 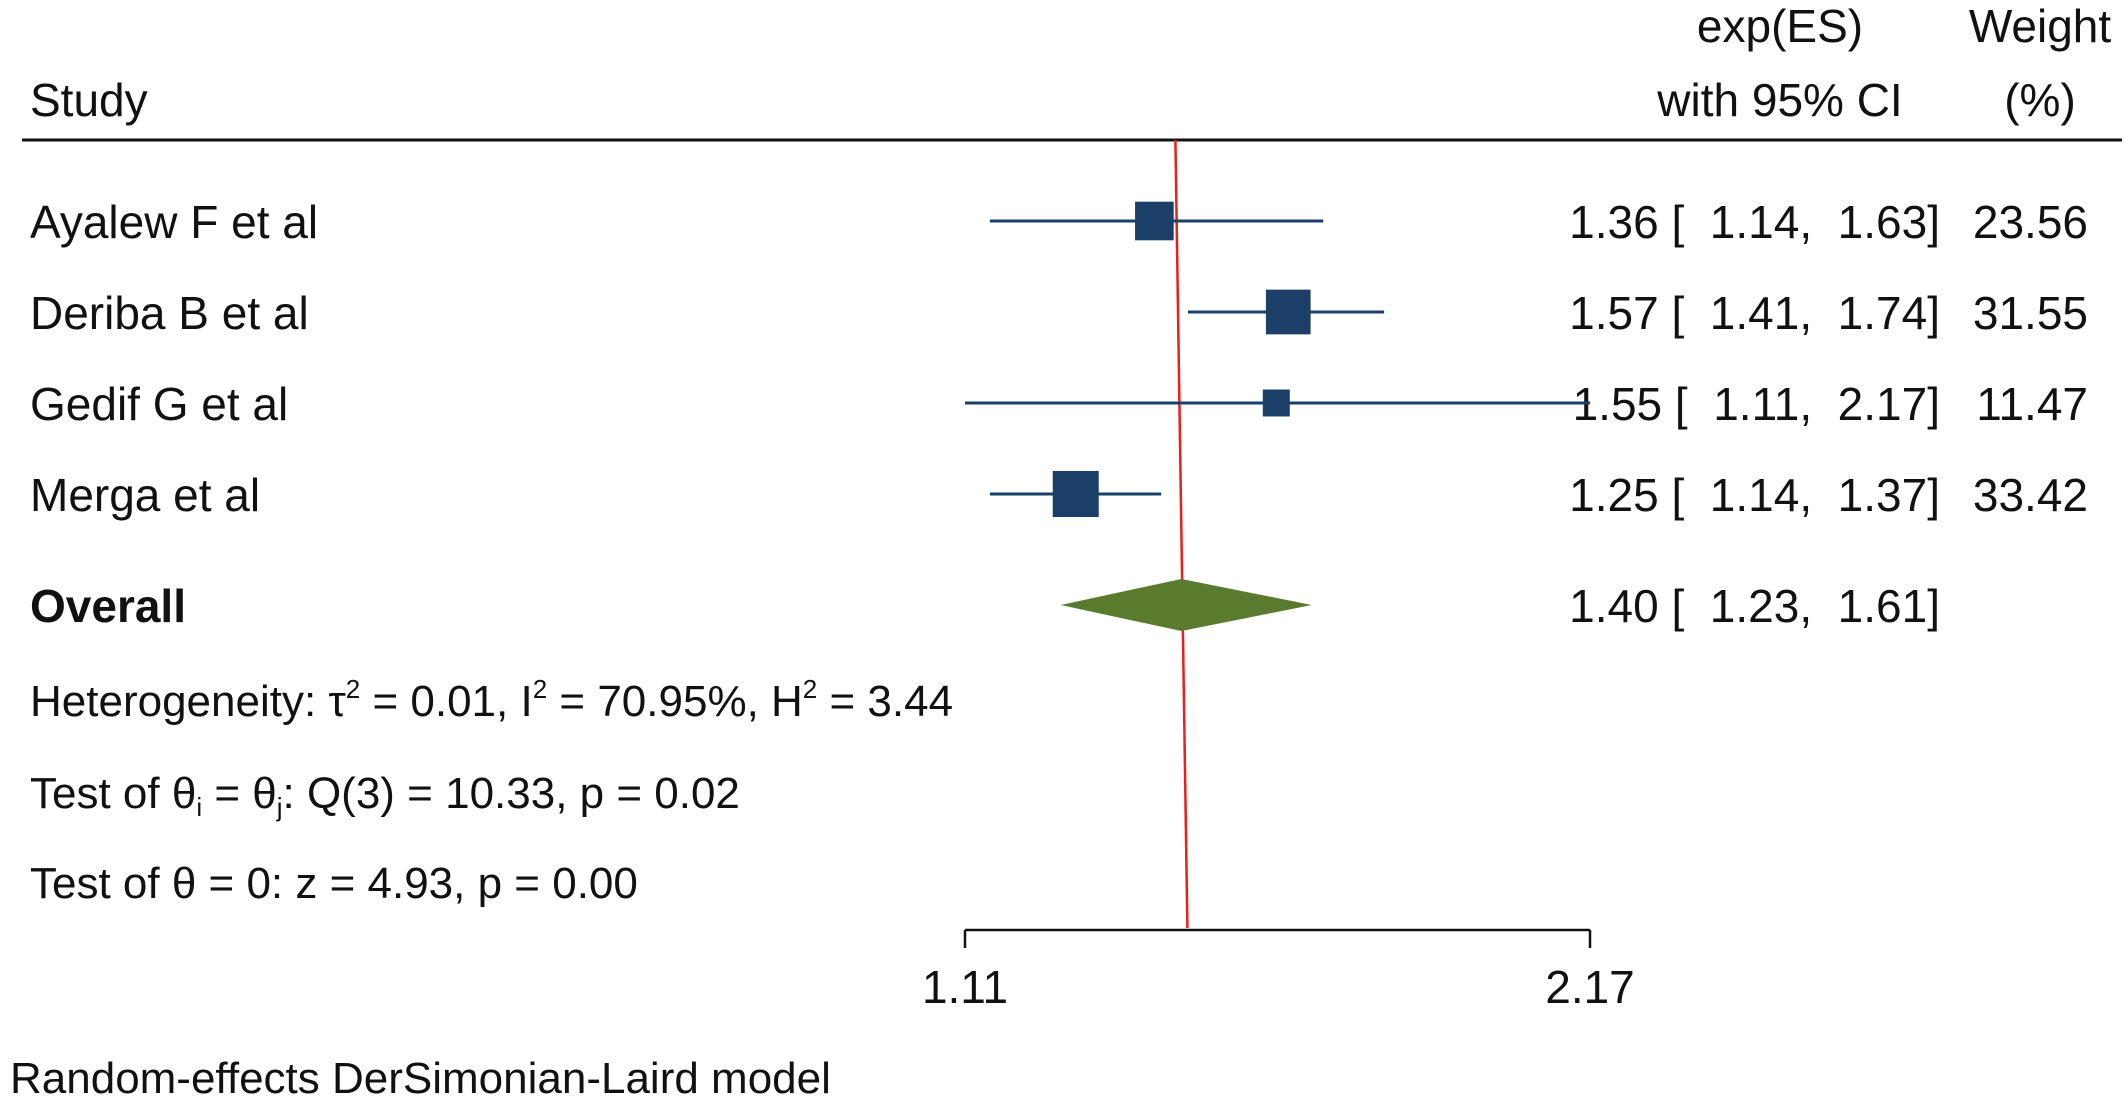 I want to click on study-ci-text: 1.36 [ 1.14, 1.63], so click(x=1754, y=222).